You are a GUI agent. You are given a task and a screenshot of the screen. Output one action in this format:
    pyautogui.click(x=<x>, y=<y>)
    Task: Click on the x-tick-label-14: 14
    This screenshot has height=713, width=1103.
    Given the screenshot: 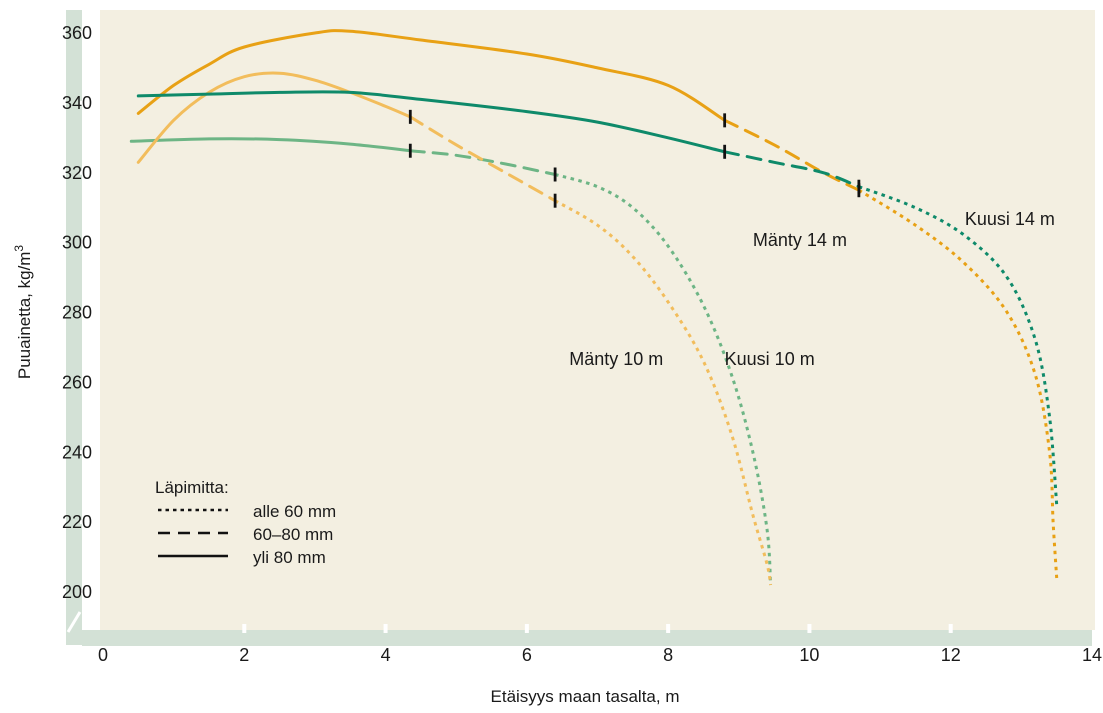 What is the action you would take?
    pyautogui.click(x=1092, y=655)
    